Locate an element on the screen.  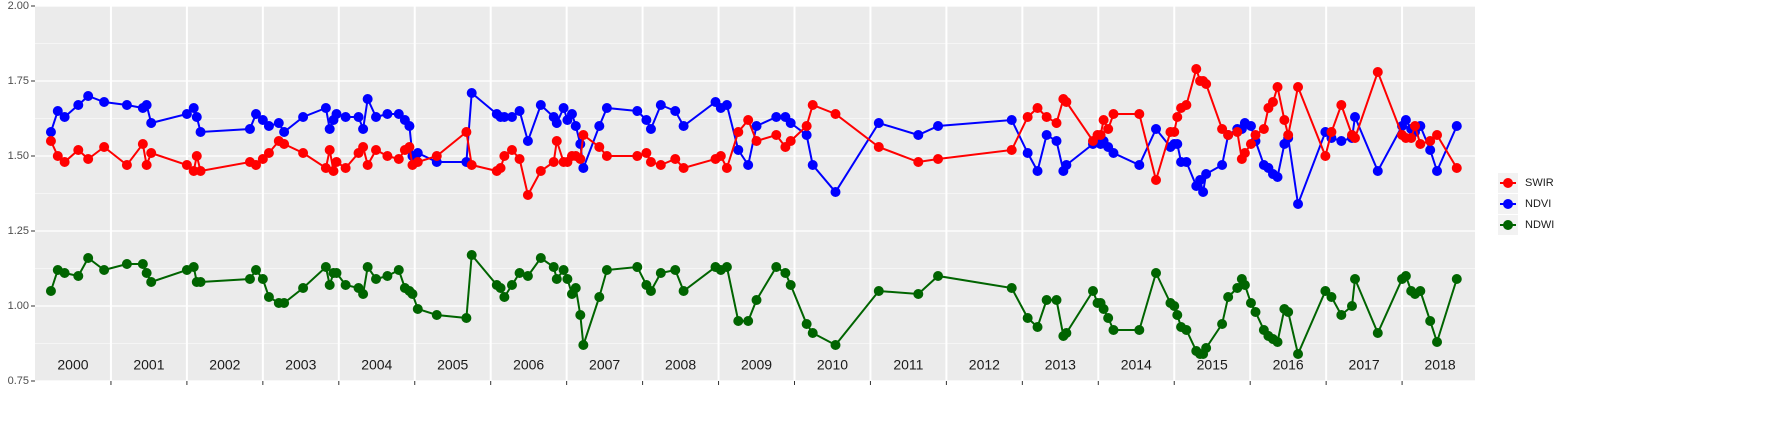
year-label: 2017 is located at coordinates (1364, 365).